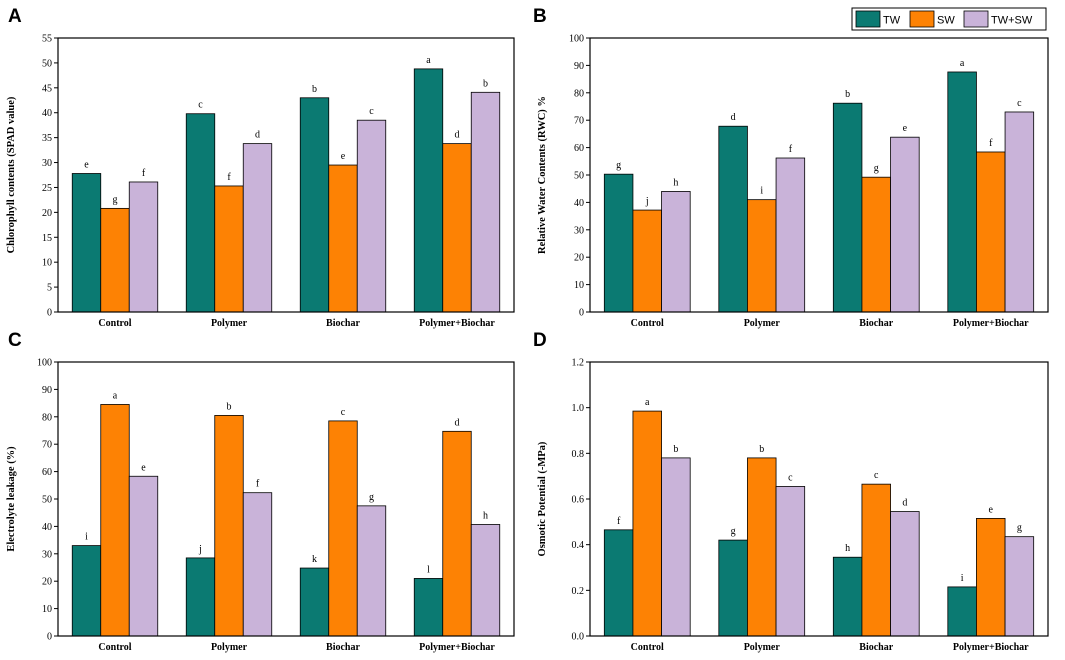 This screenshot has height=660, width=1065. I want to click on y-tick-label: 5, so click(49, 288).